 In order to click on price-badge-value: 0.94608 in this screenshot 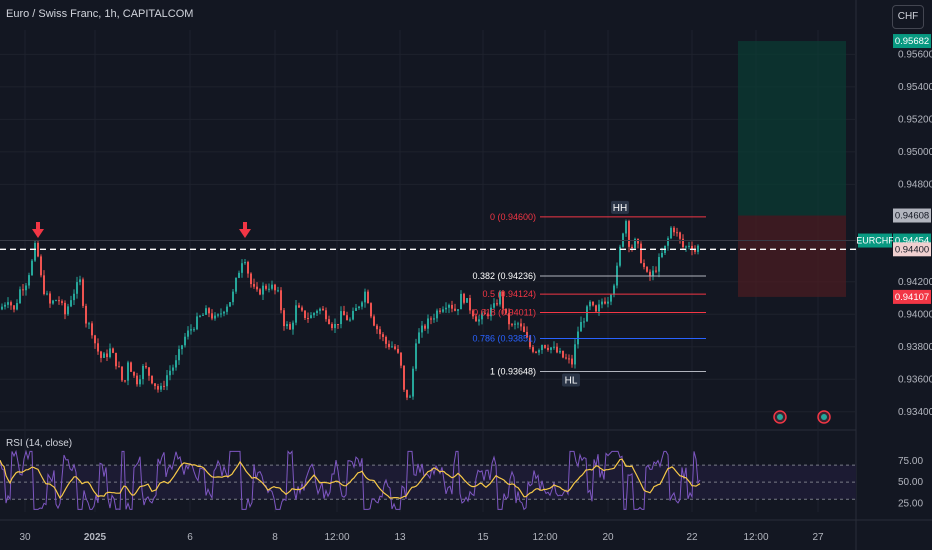, I will do `click(912, 216)`.